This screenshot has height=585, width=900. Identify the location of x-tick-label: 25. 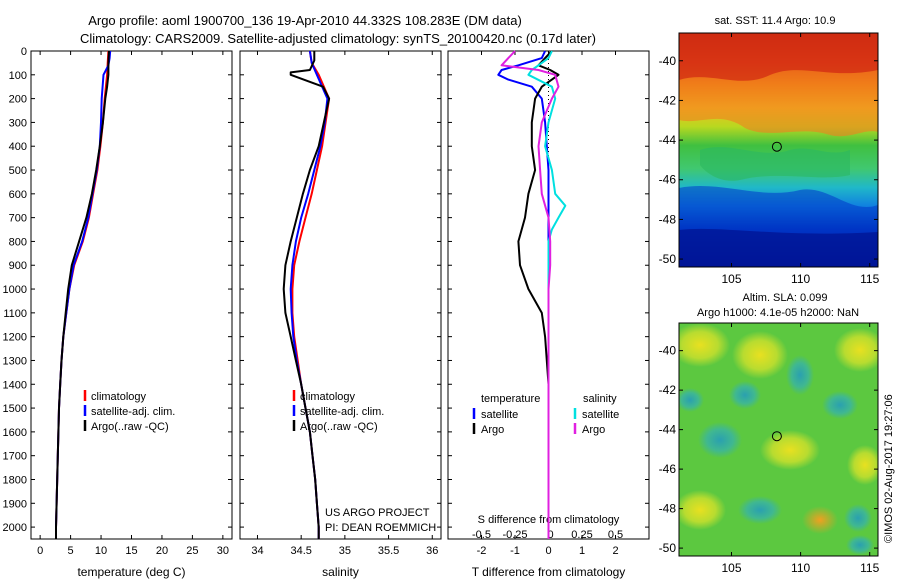
(192, 551).